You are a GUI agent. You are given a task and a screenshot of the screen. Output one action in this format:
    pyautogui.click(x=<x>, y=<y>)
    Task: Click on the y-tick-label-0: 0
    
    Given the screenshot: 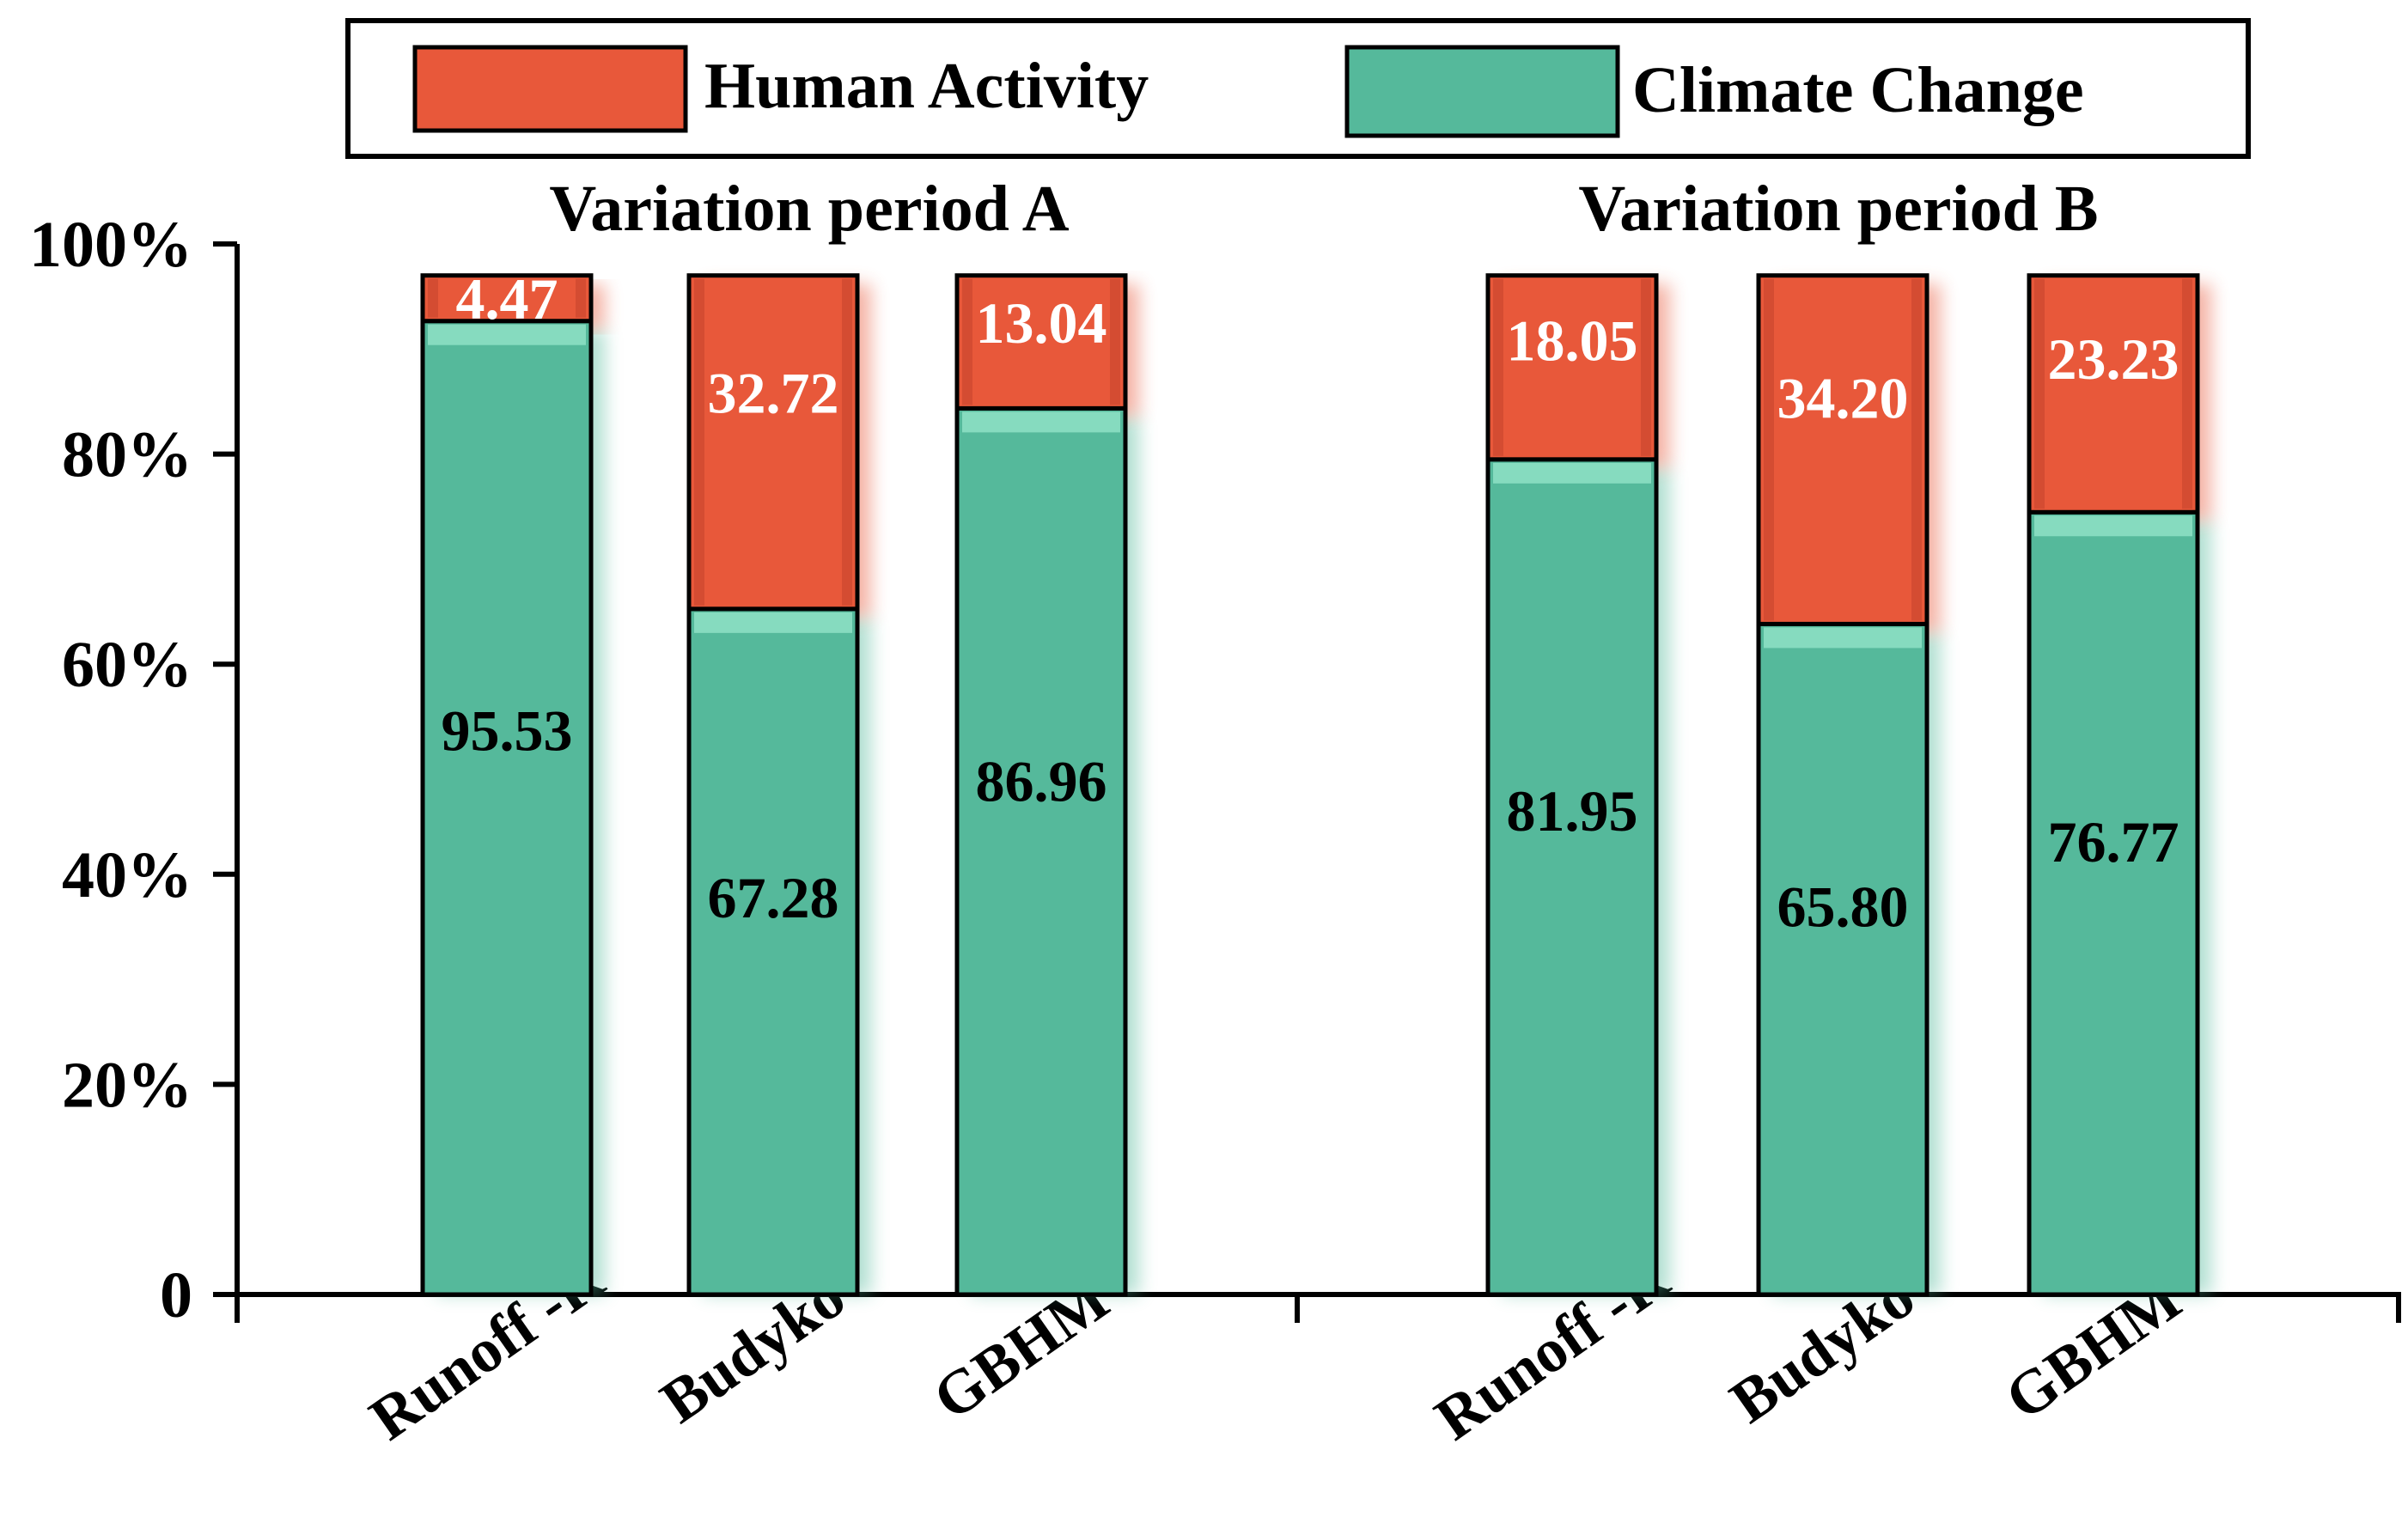 What is the action you would take?
    pyautogui.click(x=176, y=1295)
    